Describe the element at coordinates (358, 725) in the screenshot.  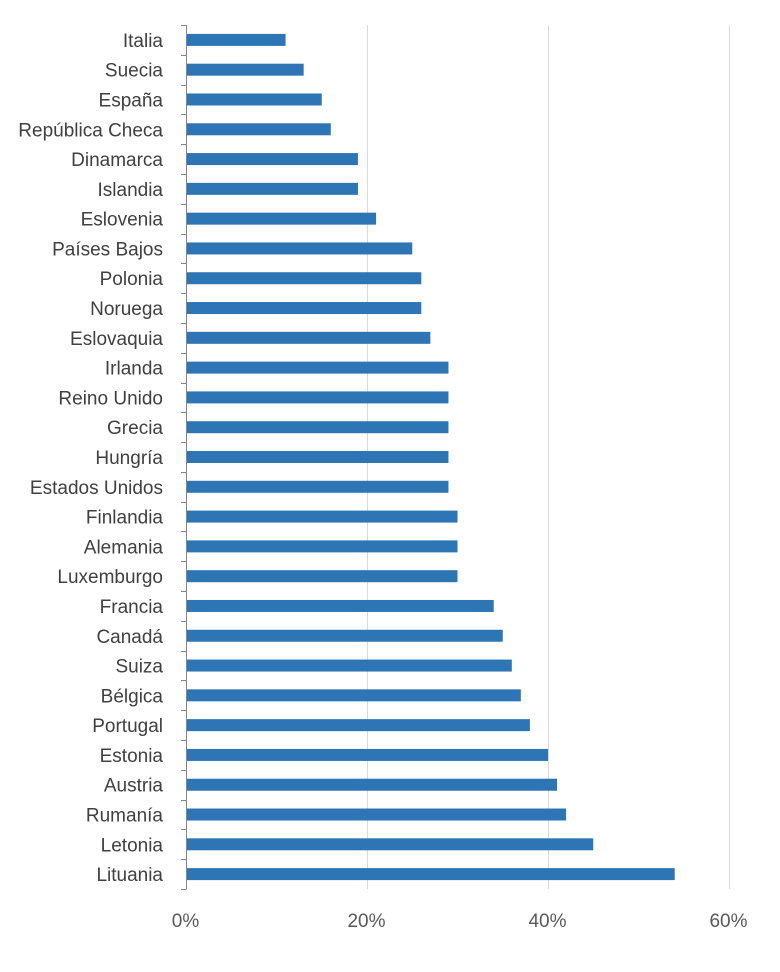
I see `bar-portugal` at that location.